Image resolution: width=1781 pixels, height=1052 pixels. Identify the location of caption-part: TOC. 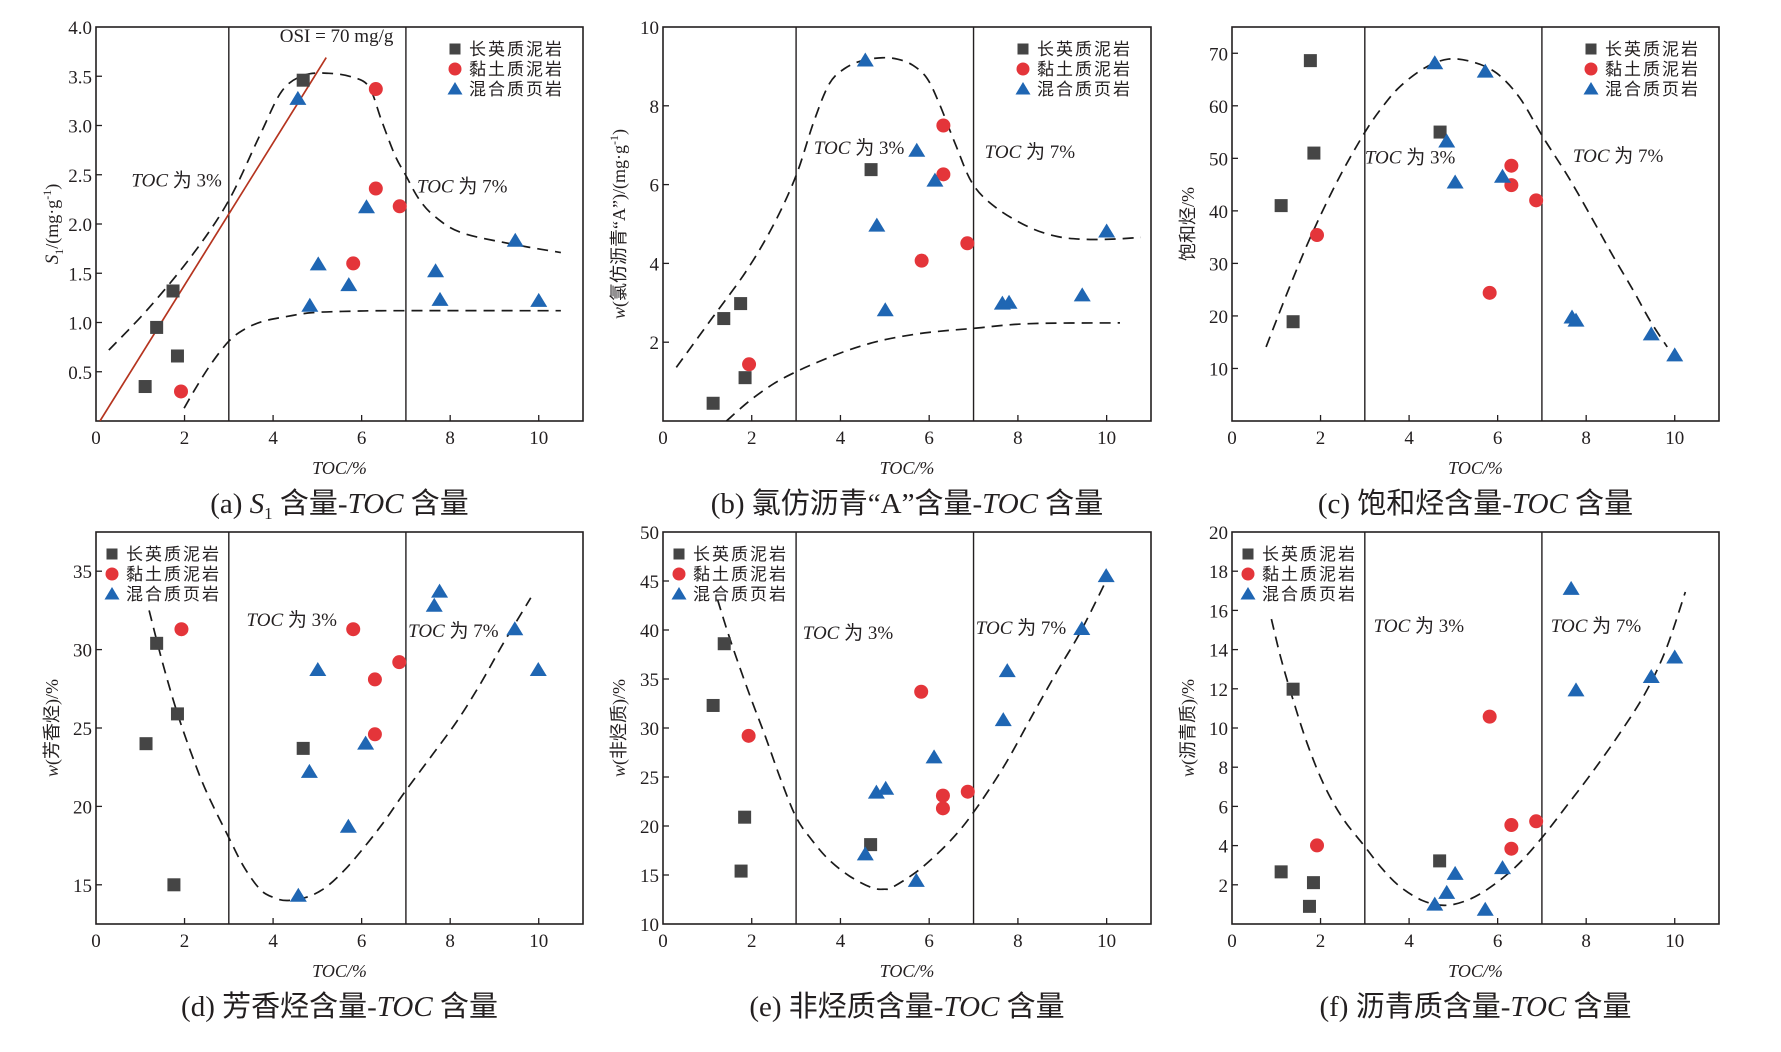
(971, 1007).